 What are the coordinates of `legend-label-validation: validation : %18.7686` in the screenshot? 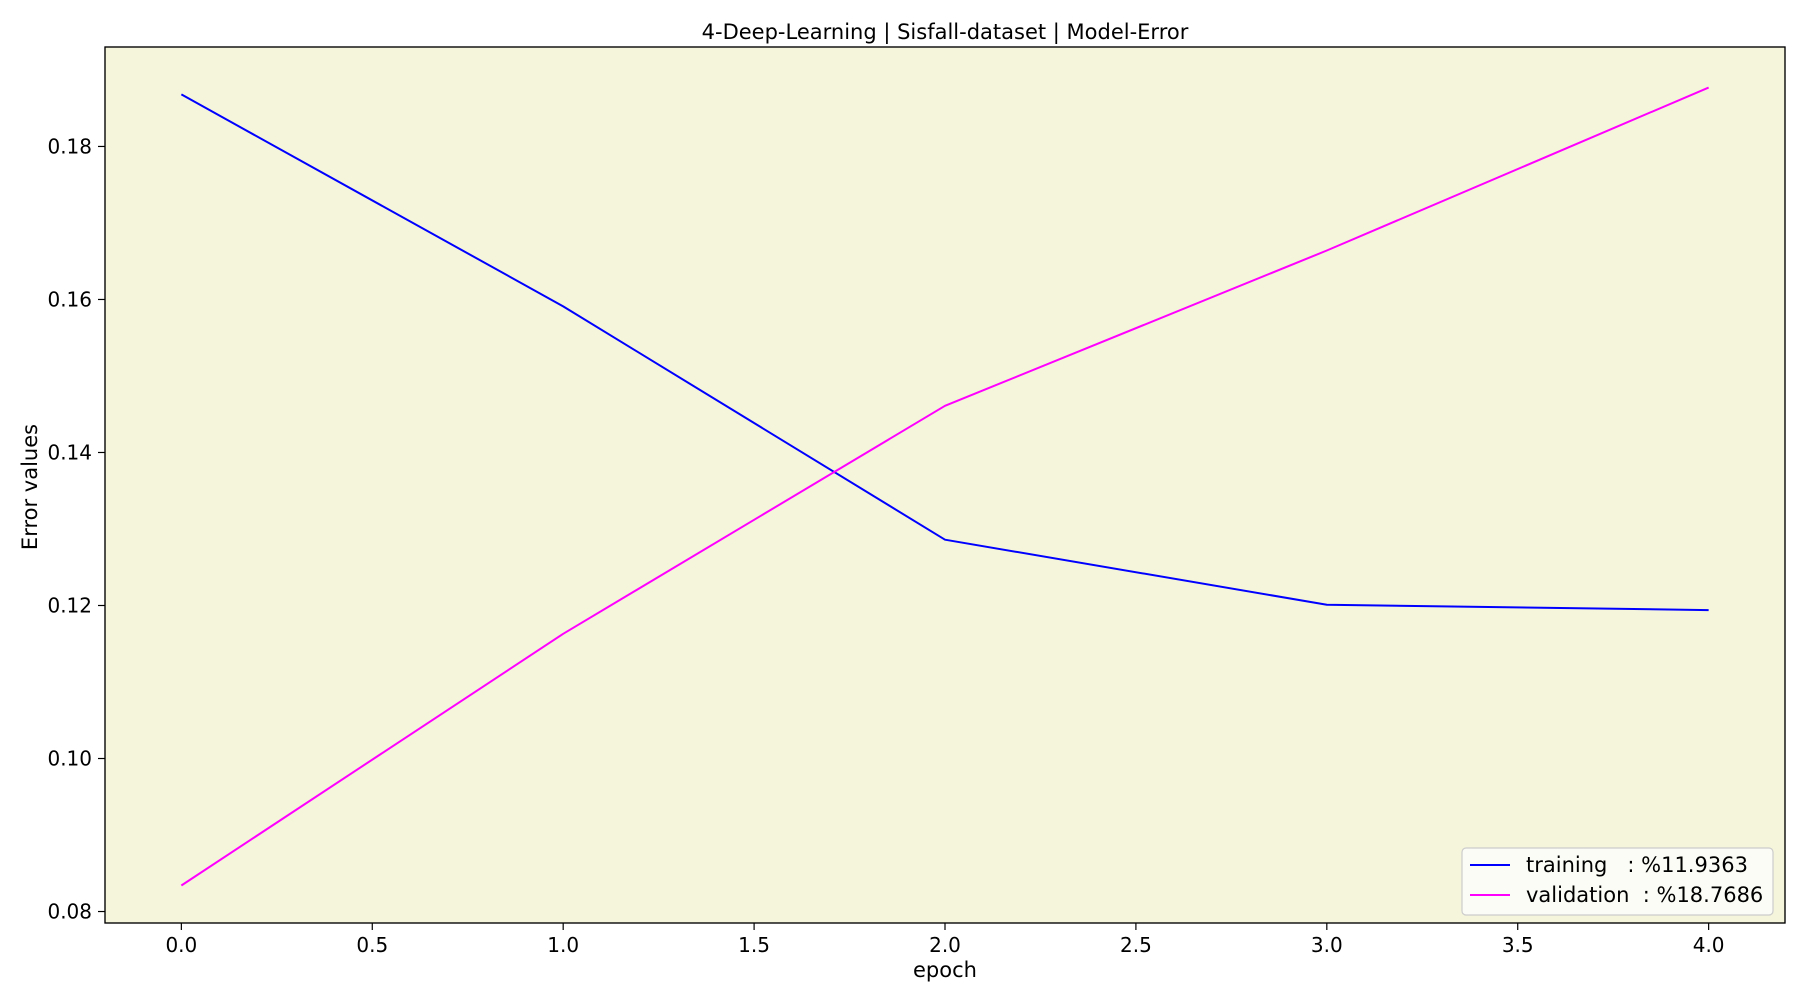 It's located at (1644, 895).